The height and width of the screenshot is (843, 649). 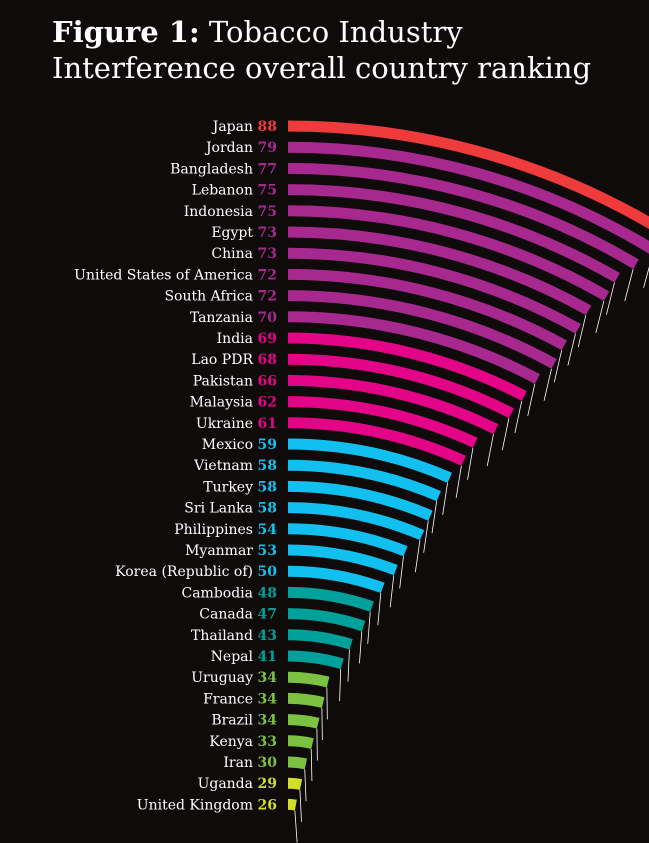 I want to click on end-tick-canada, so click(x=361, y=647).